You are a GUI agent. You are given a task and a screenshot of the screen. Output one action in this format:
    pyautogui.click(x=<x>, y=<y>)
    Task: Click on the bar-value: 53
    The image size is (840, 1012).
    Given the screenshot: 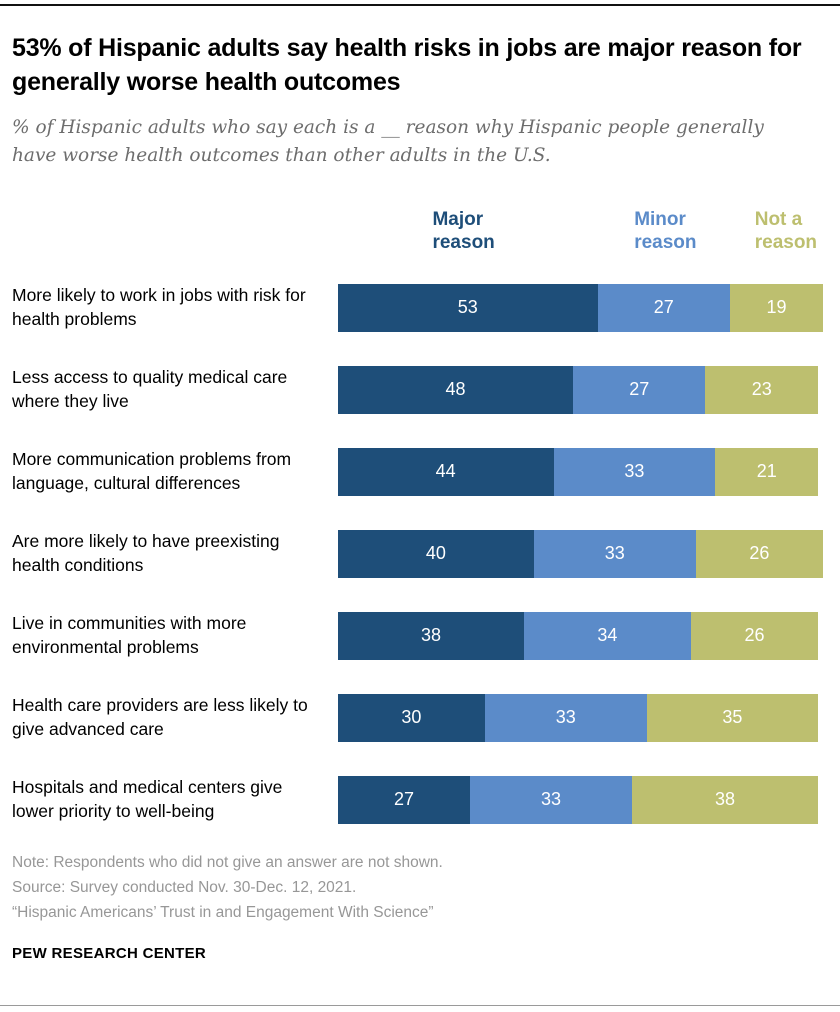 What is the action you would take?
    pyautogui.click(x=467, y=307)
    